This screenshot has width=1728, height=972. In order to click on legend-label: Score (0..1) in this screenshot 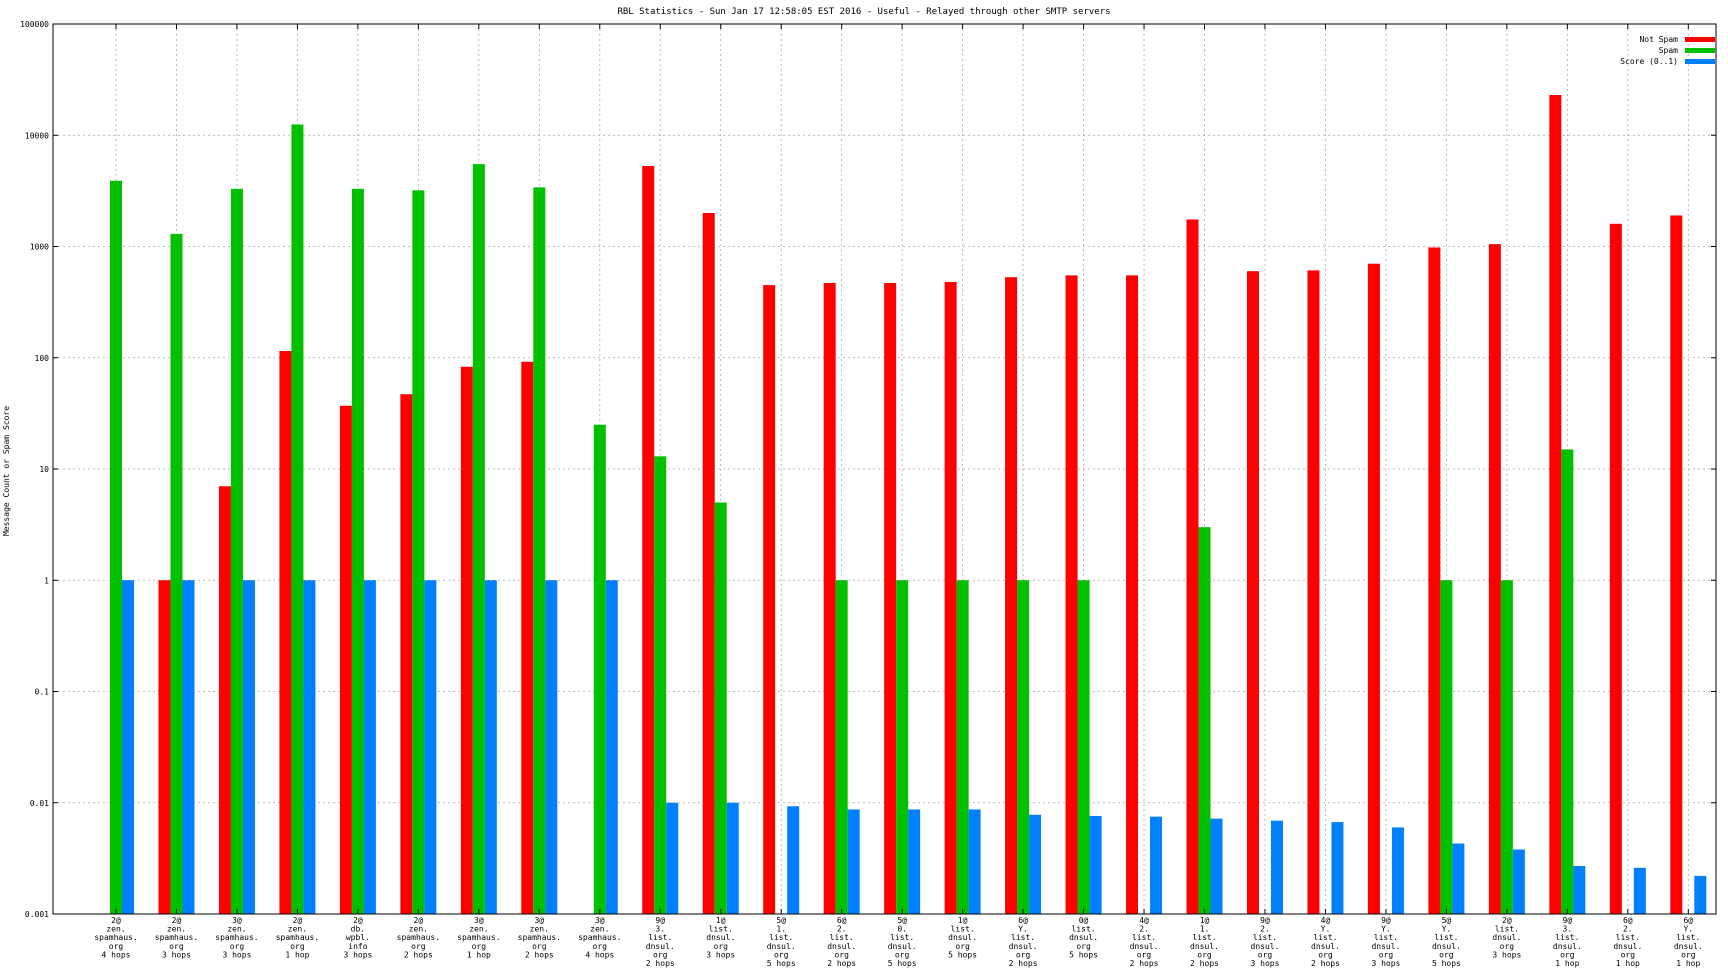, I will do `click(1649, 61)`.